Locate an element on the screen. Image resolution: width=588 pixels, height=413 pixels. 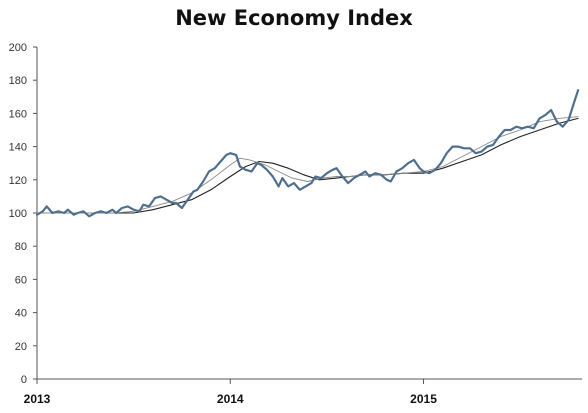
chart-title: New Economy Index is located at coordinates (294, 18).